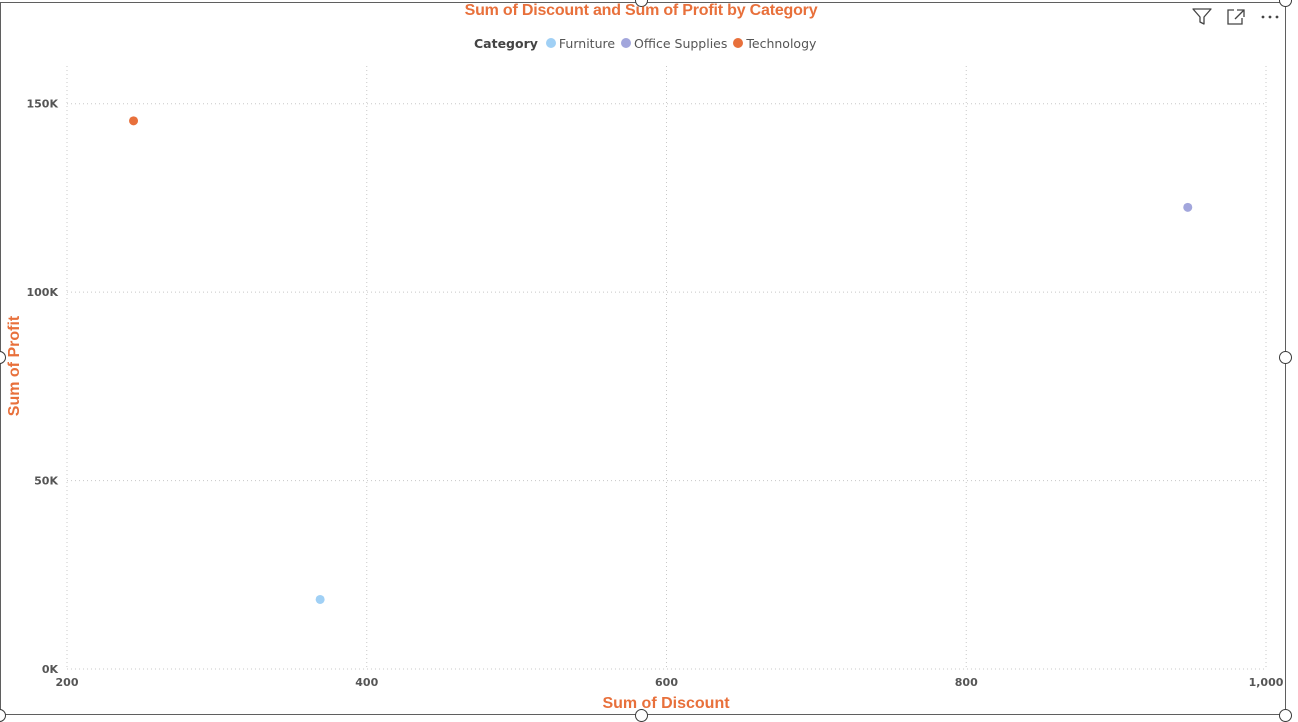 The width and height of the screenshot is (1298, 722). What do you see at coordinates (666, 682) in the screenshot?
I see `x-tick-label: 600` at bounding box center [666, 682].